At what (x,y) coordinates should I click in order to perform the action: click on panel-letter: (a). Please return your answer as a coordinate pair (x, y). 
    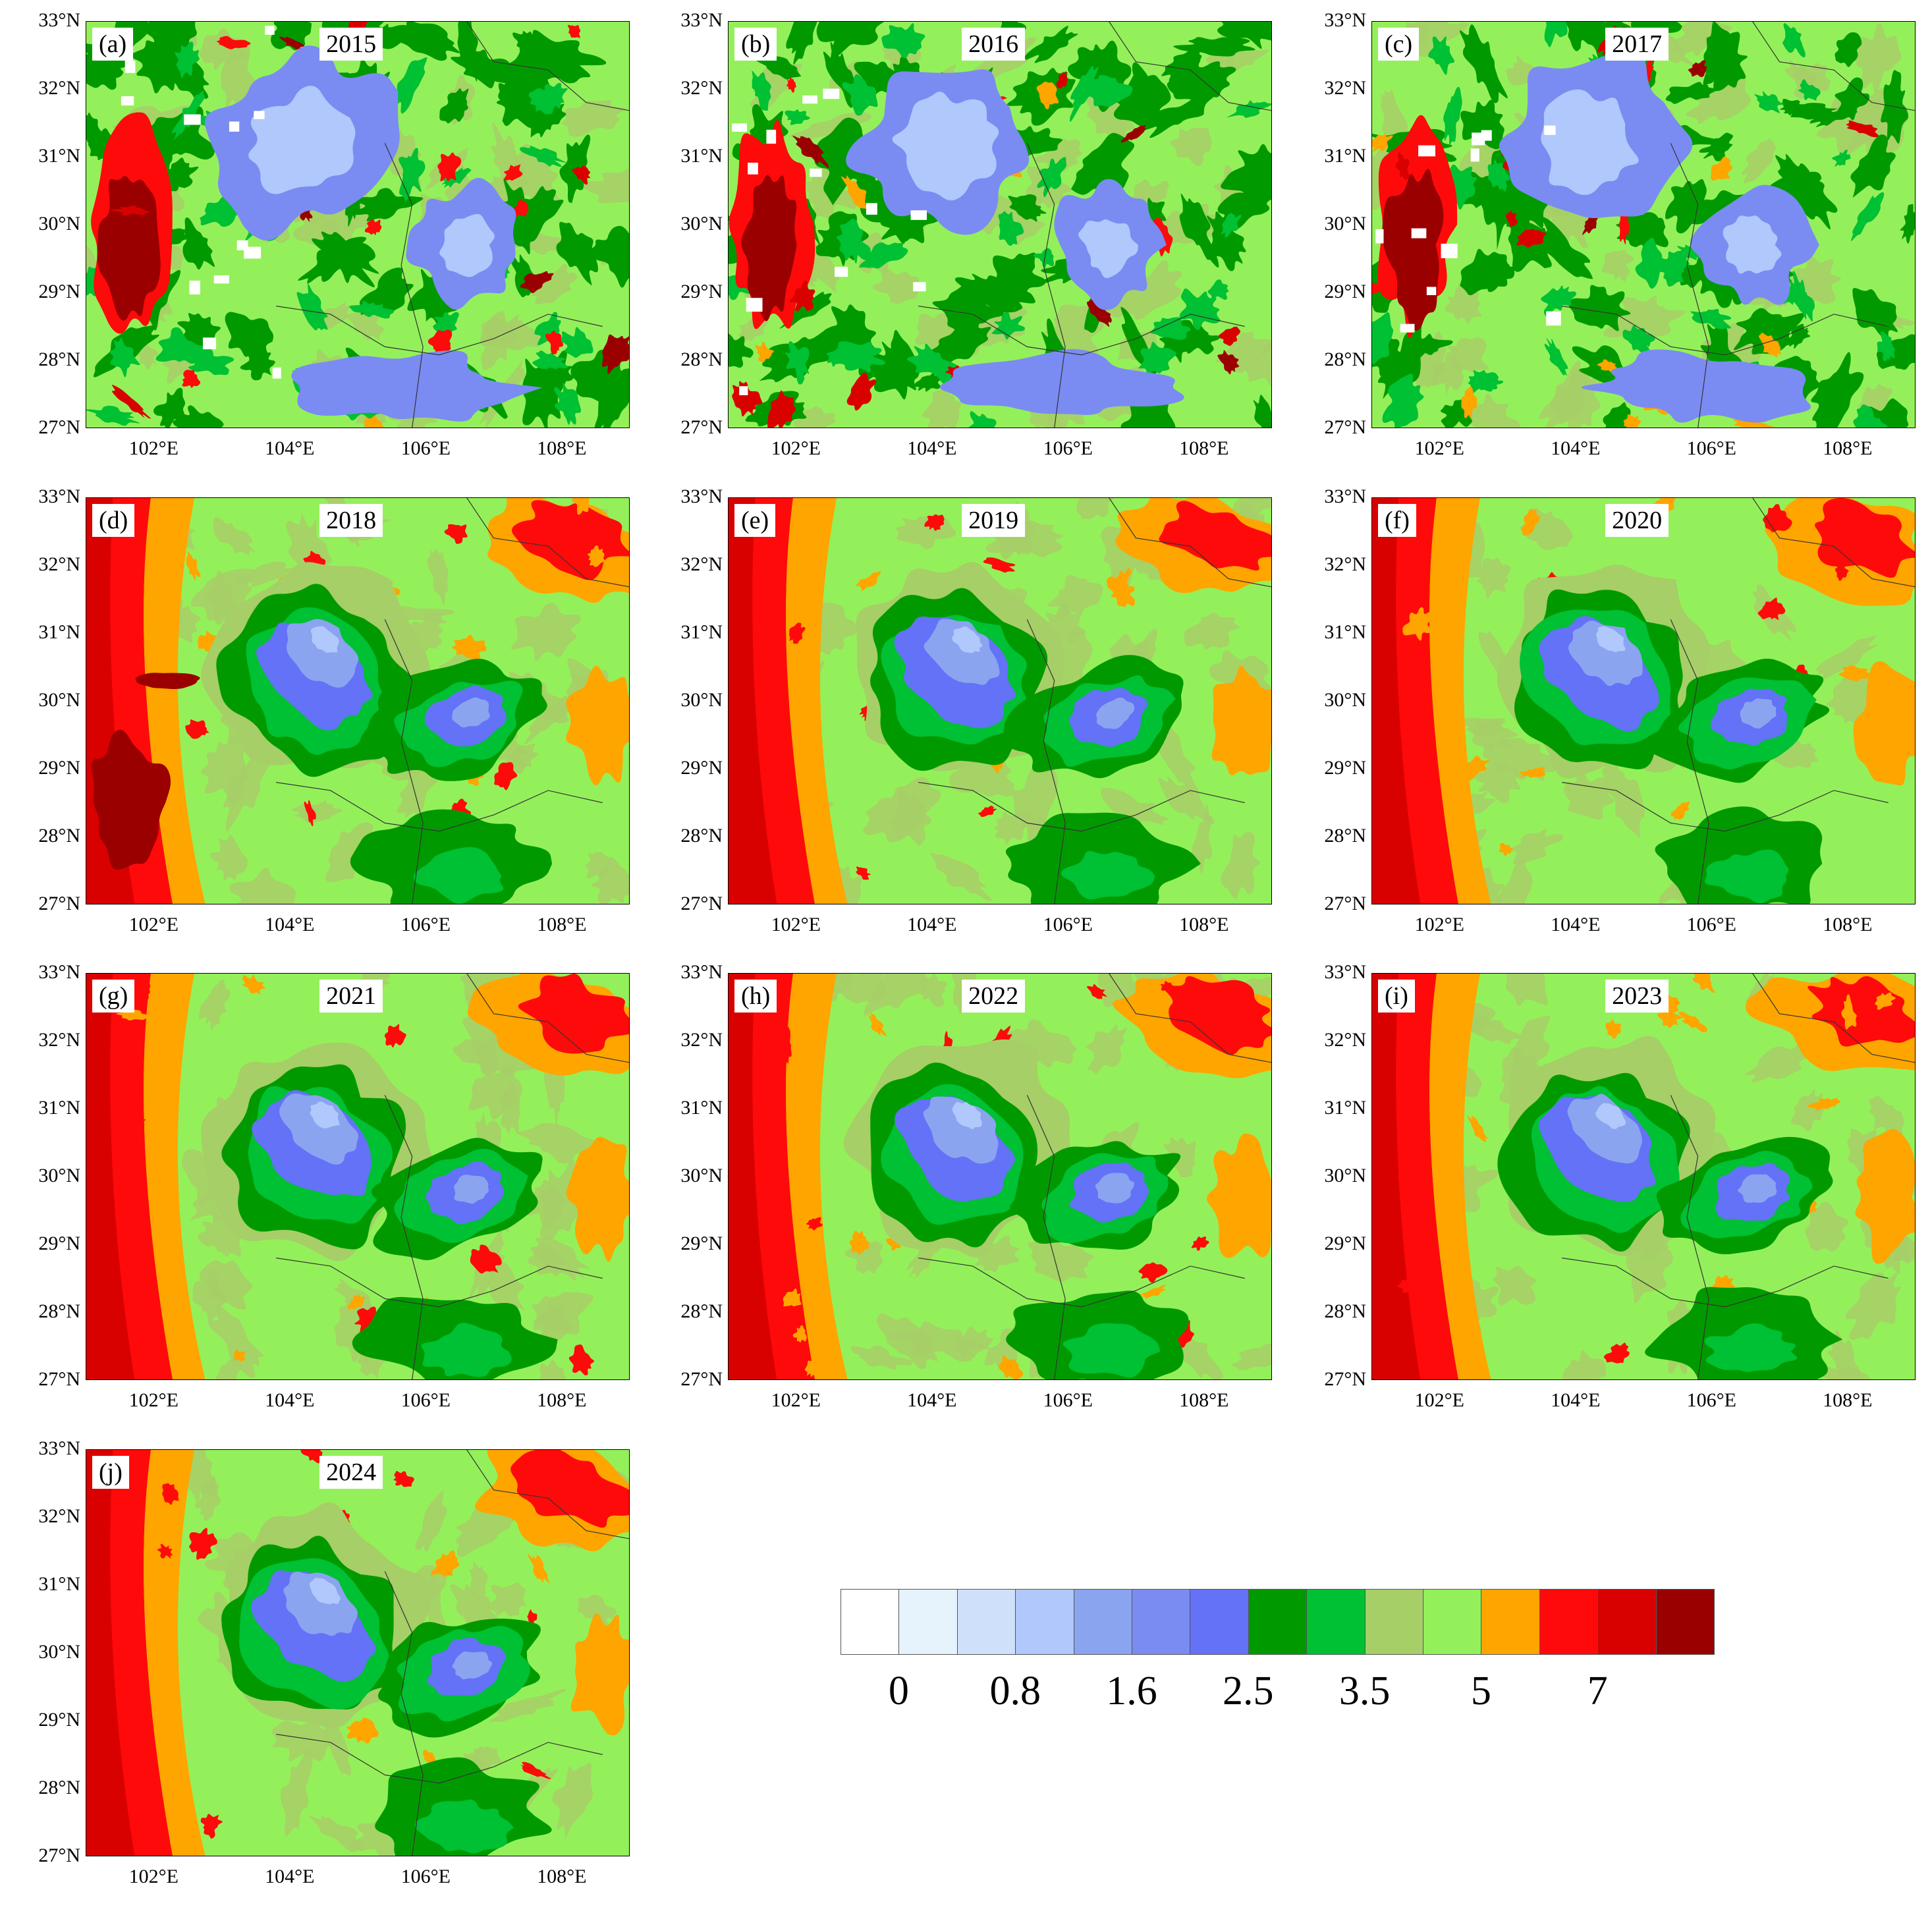
    Looking at the image, I should click on (113, 44).